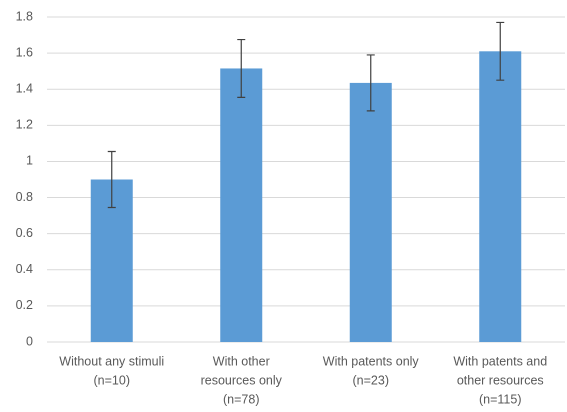  Describe the element at coordinates (371, 361) in the screenshot. I see `x-tick-label: With patents only` at that location.